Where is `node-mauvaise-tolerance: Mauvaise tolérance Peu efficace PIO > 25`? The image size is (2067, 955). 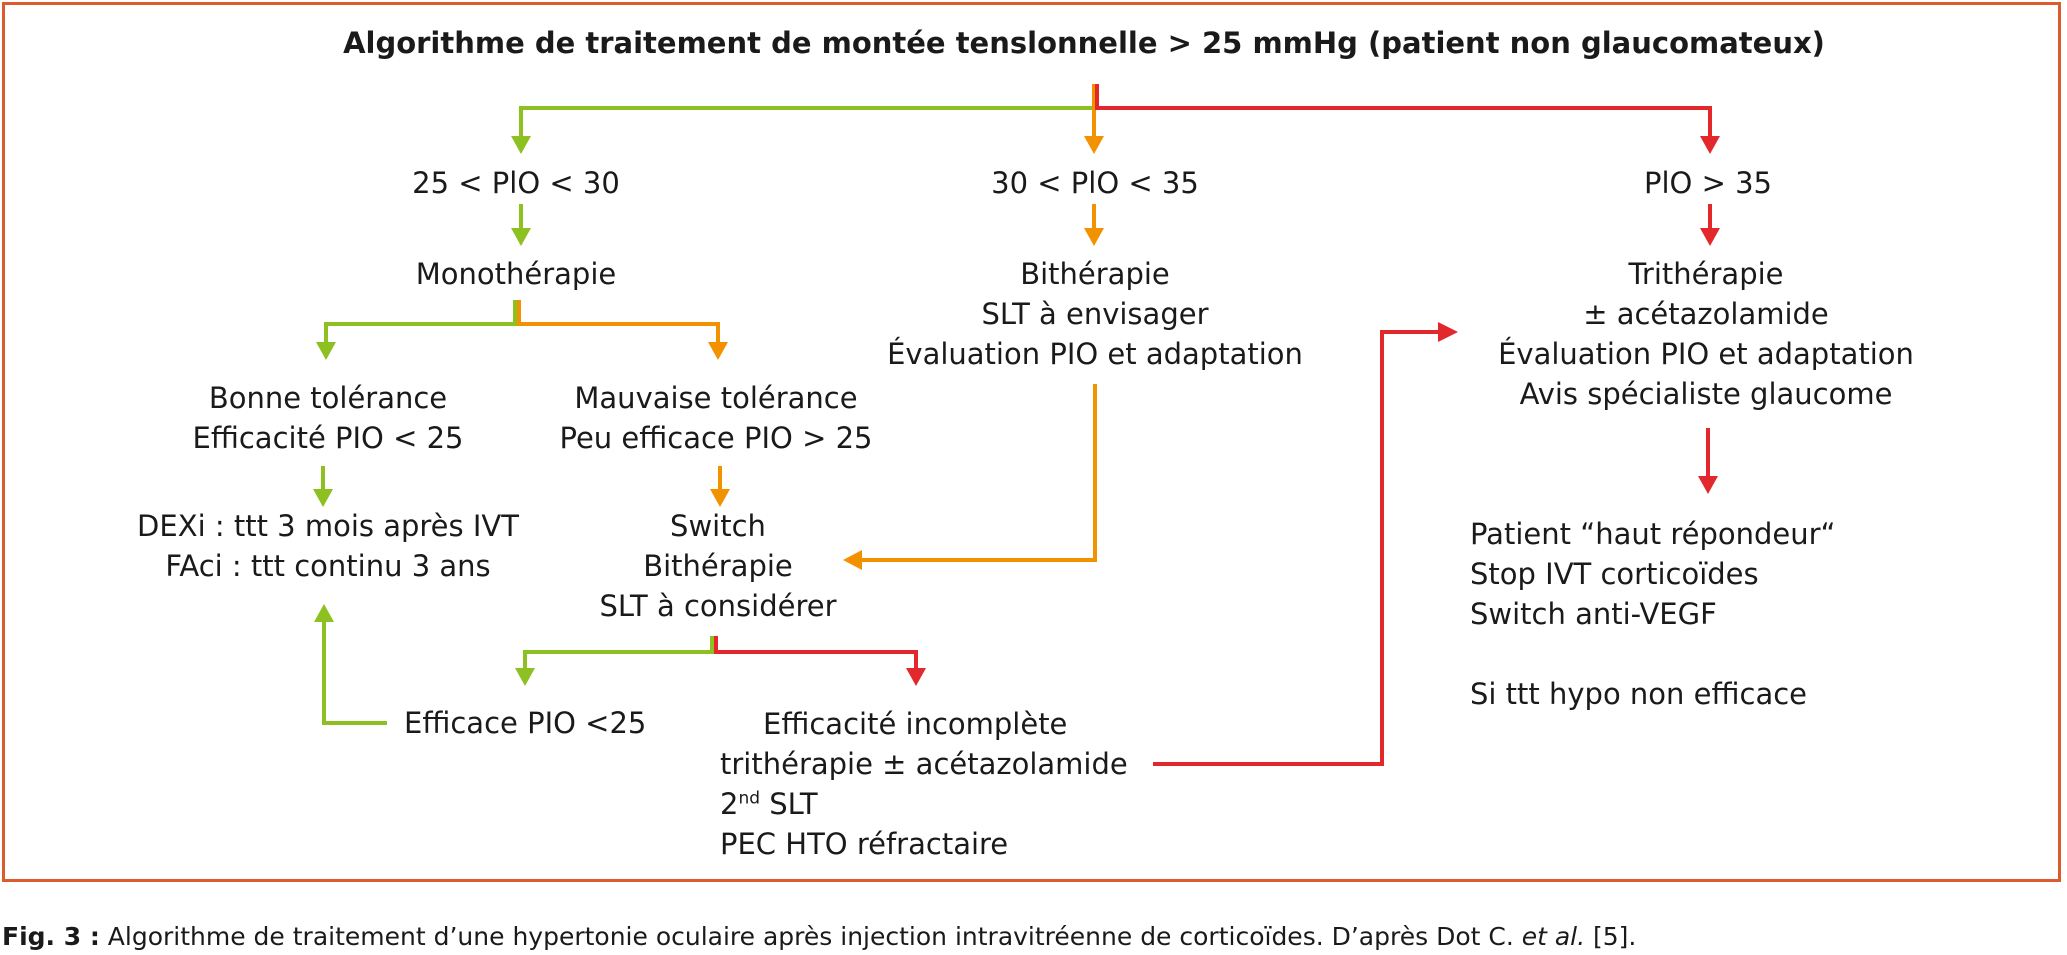
node-mauvaise-tolerance: Mauvaise tolérance Peu efficace PIO > 25 is located at coordinates (716, 418).